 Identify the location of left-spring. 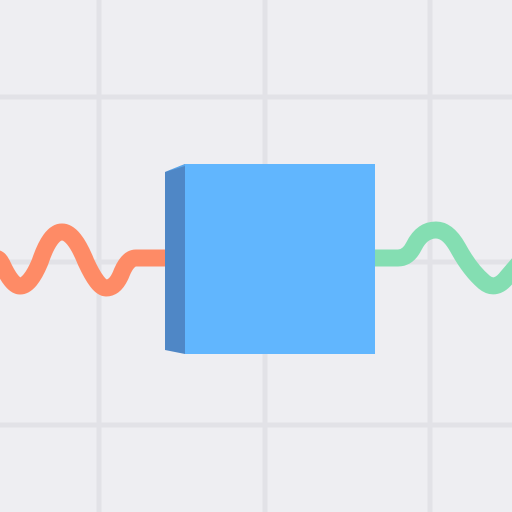
(92, 260).